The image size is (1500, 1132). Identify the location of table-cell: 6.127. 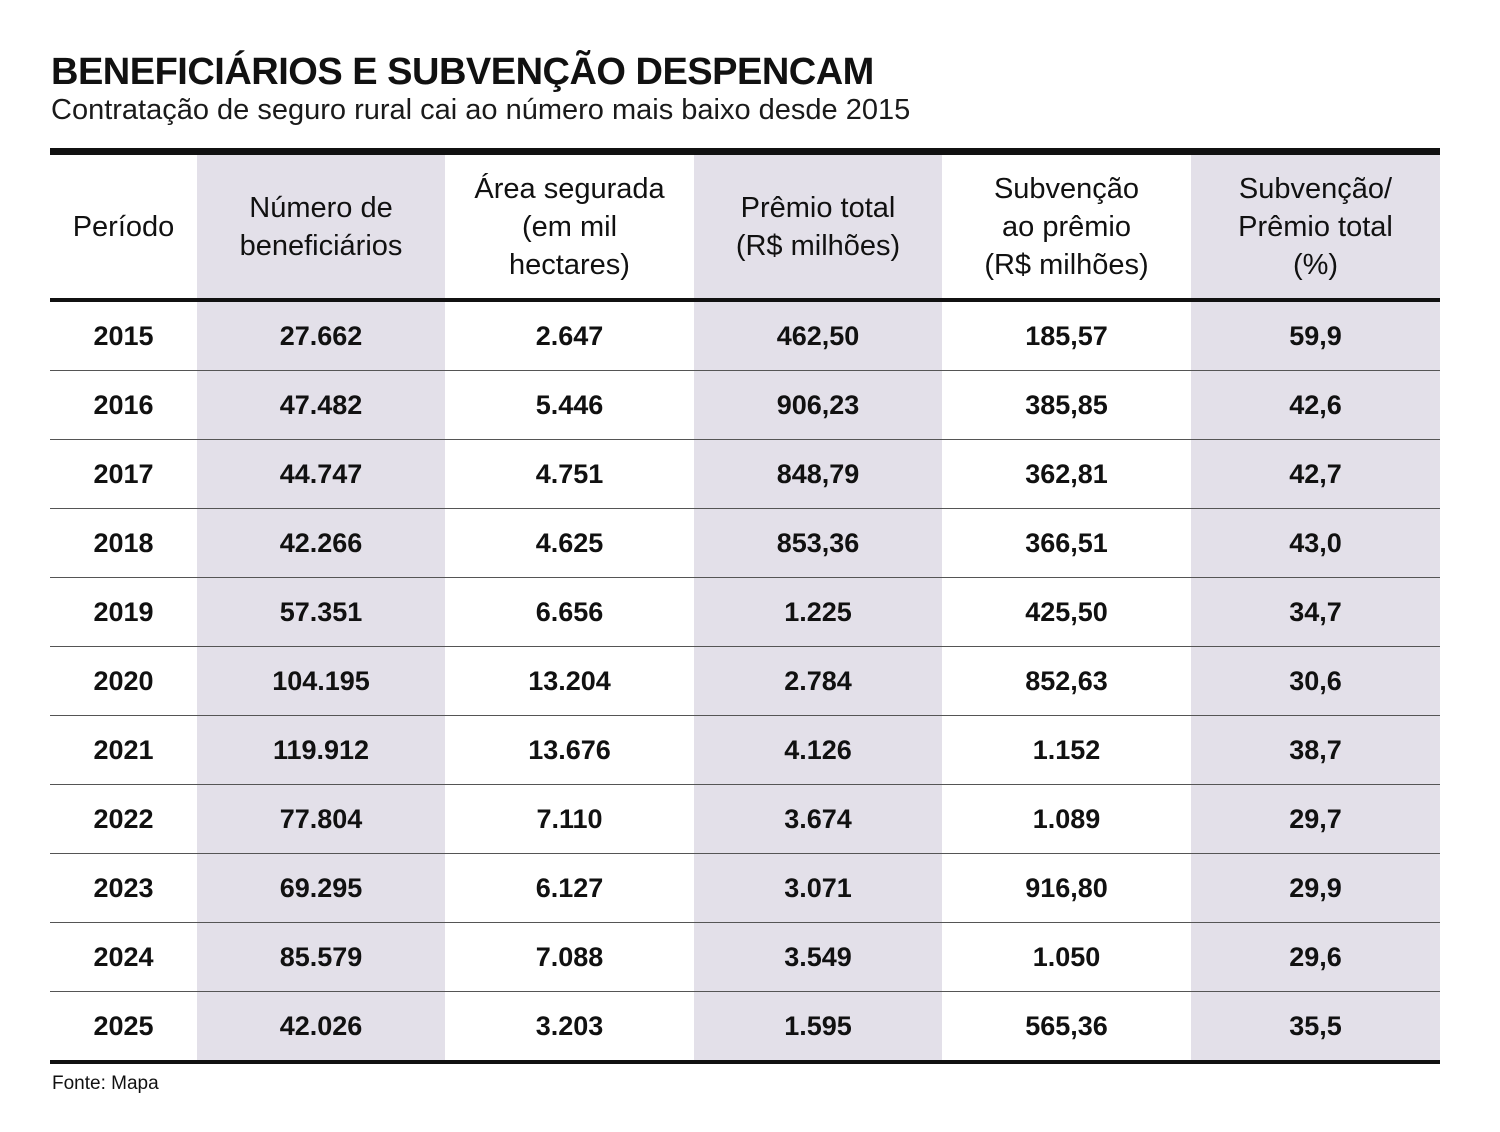
(569, 888).